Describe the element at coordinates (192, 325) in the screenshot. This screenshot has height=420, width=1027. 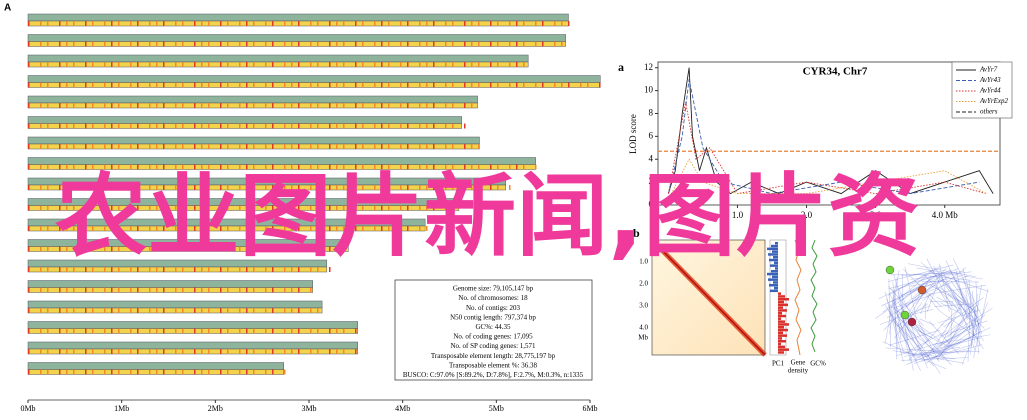
I see `chromosome-bar` at that location.